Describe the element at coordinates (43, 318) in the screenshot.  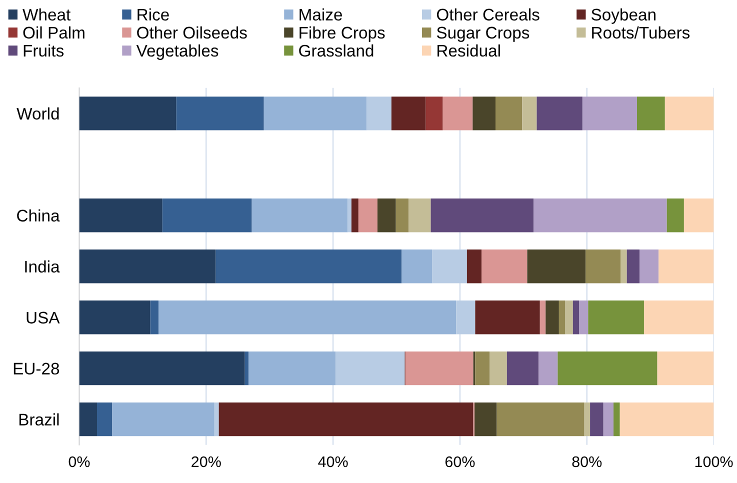
I see `y-tick-label: USA` at that location.